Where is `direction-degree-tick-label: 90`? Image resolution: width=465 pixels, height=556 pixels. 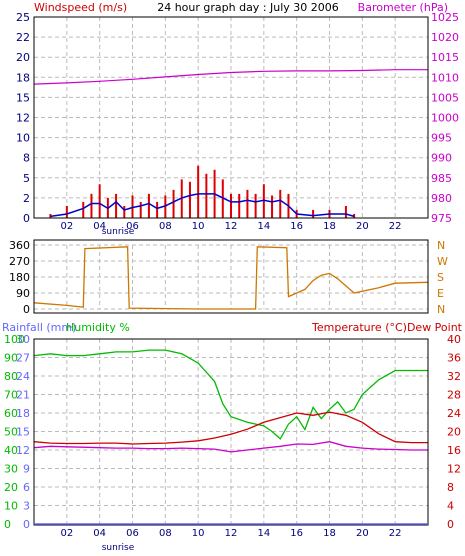 direction-degree-tick-label: 90 is located at coordinates (23, 293).